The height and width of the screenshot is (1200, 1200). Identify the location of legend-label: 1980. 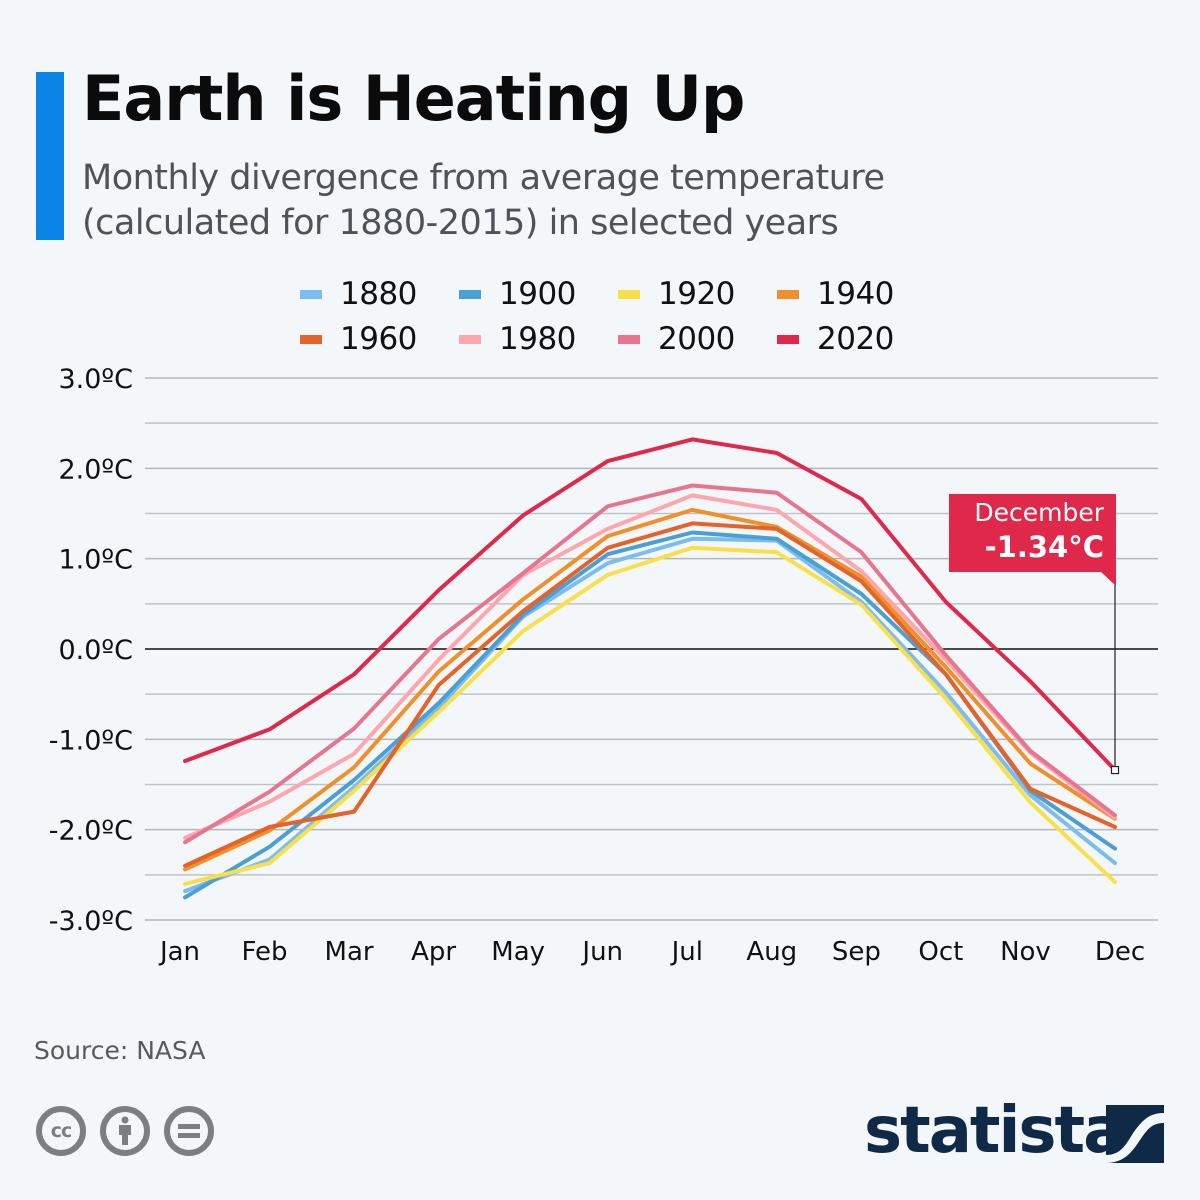
(537, 339).